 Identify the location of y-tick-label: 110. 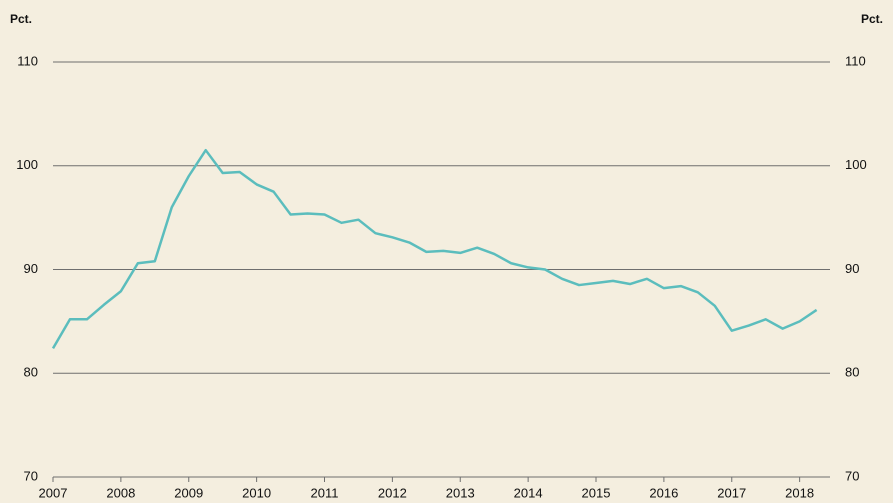
(27, 60).